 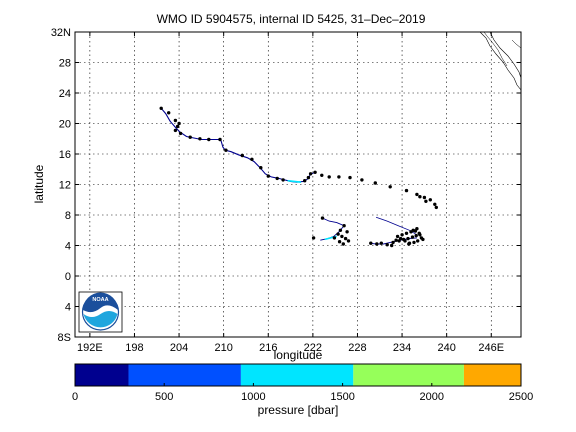 What do you see at coordinates (357, 348) in the screenshot?
I see `x-tick-label: 228` at bounding box center [357, 348].